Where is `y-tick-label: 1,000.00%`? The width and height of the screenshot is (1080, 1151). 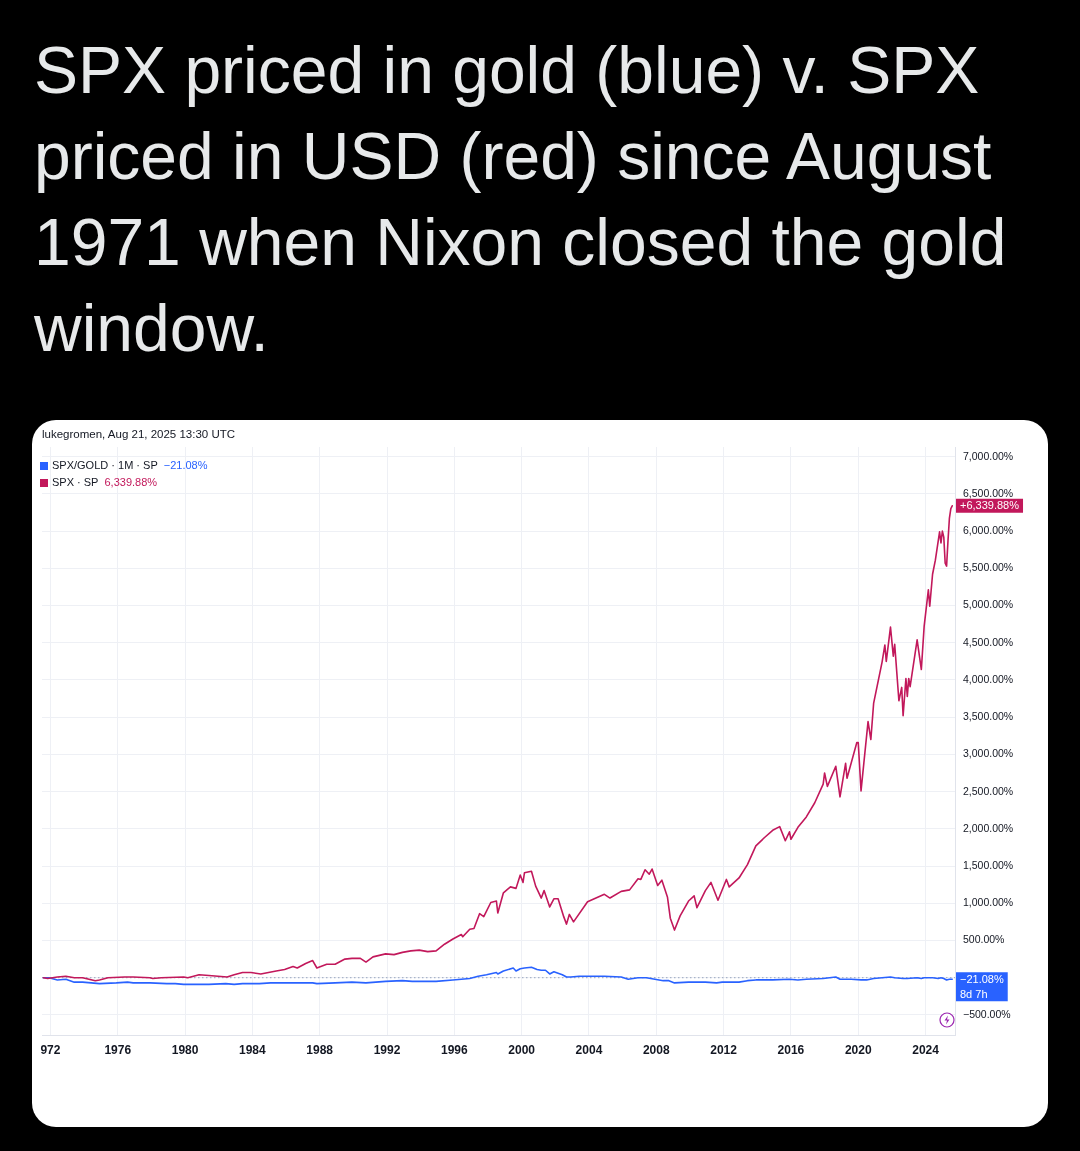
y-tick-label: 1,000.00% is located at coordinates (988, 902).